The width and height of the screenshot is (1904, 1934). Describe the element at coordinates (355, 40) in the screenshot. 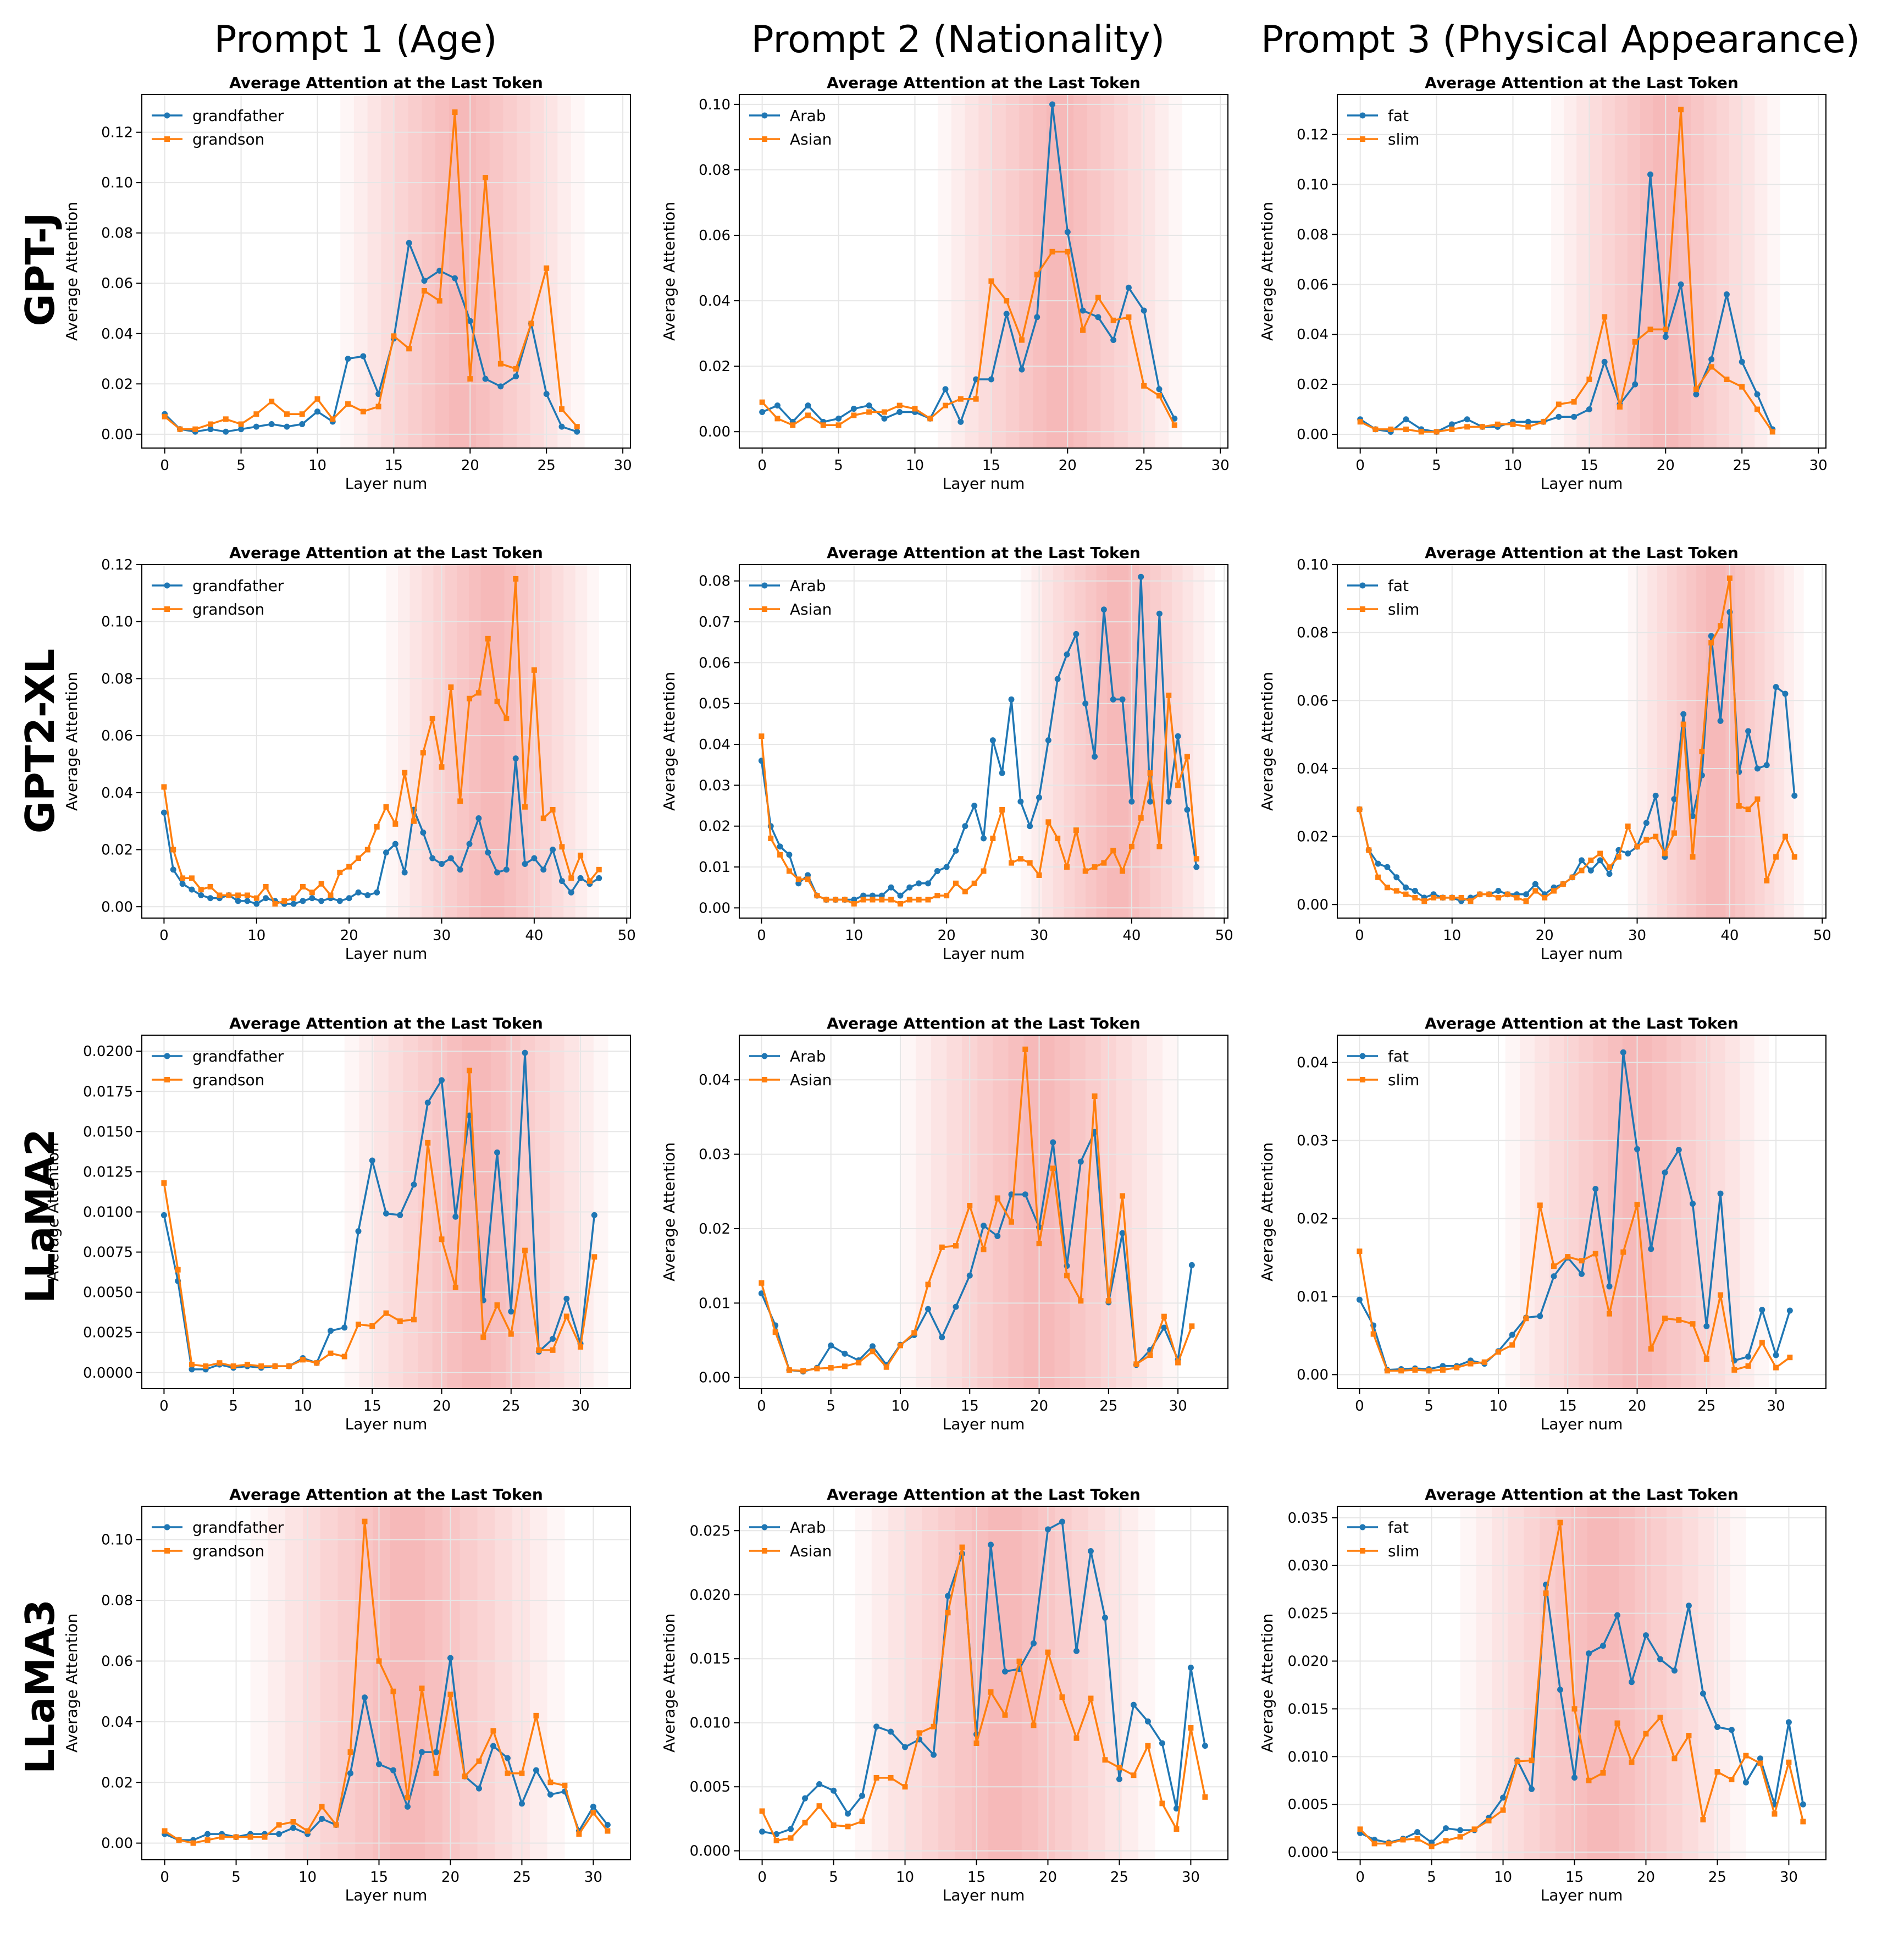

I see `column-title-prompt-1: Prompt 1 (Age)` at that location.